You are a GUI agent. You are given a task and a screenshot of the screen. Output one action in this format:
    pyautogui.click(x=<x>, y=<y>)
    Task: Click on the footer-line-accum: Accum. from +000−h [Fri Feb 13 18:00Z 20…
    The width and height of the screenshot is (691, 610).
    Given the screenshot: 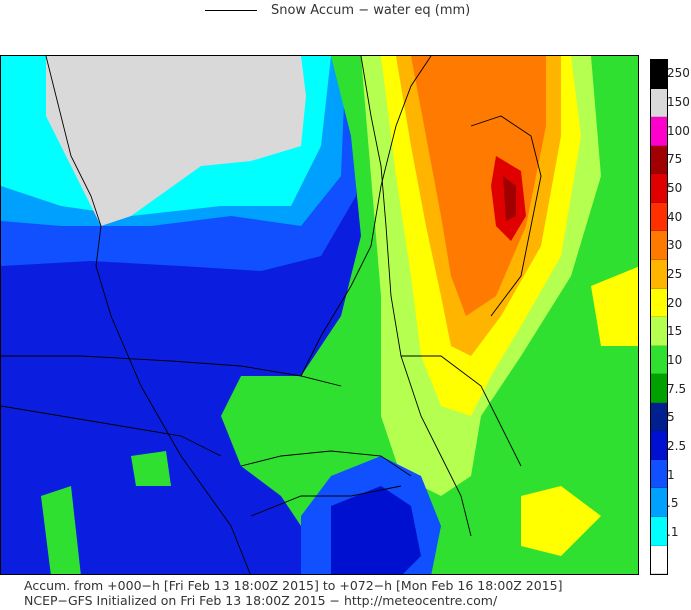 What is the action you would take?
    pyautogui.click(x=293, y=585)
    